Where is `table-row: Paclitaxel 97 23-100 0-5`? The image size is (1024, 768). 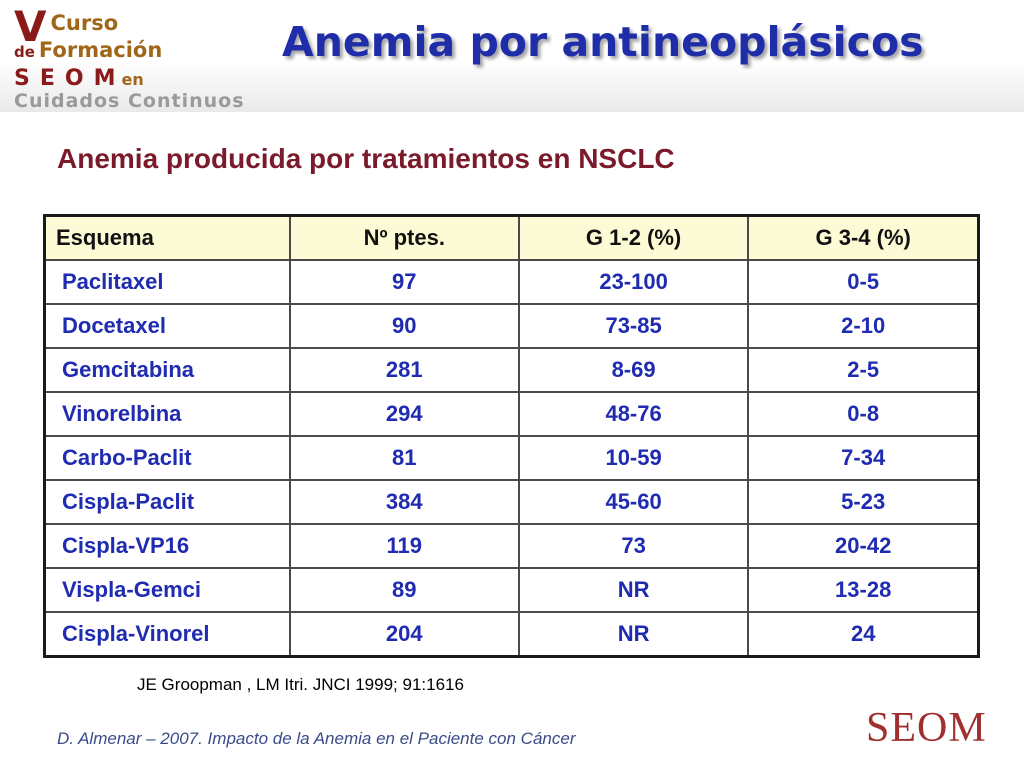
table-row: Paclitaxel 97 23-100 0-5 is located at coordinates (511, 282).